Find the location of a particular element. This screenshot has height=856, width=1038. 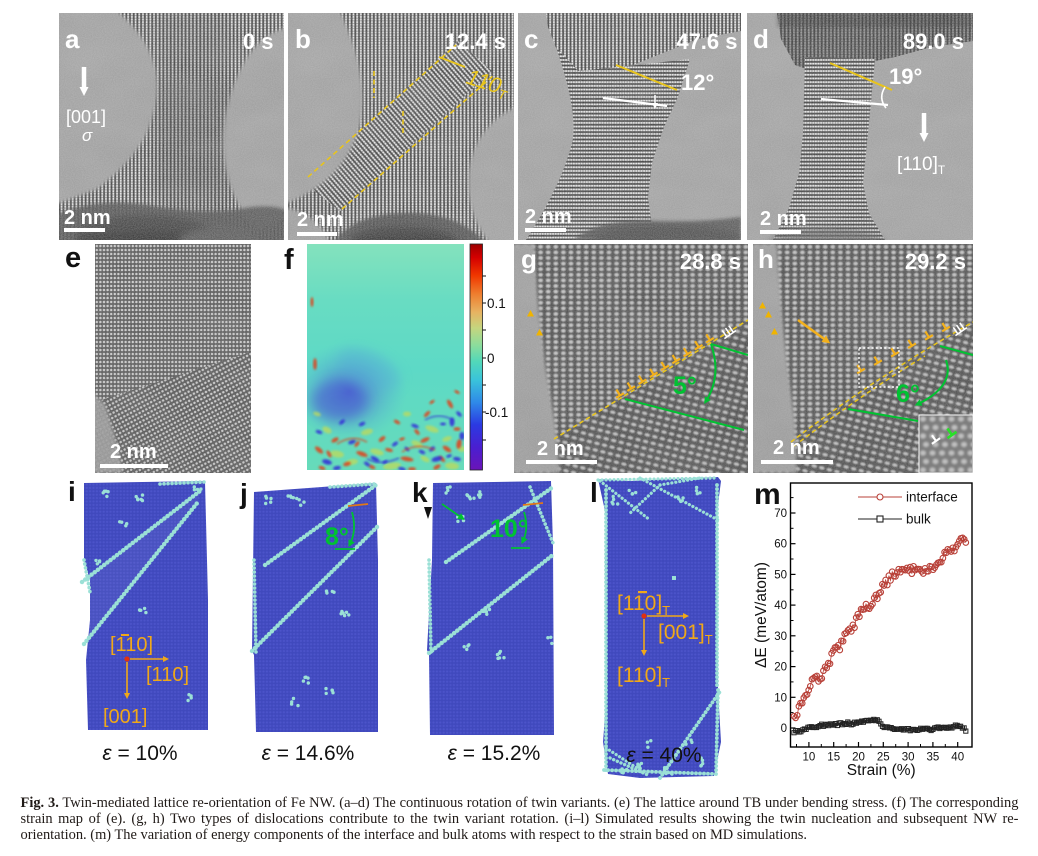

svg-text: 70 is located at coordinates (780, 514).